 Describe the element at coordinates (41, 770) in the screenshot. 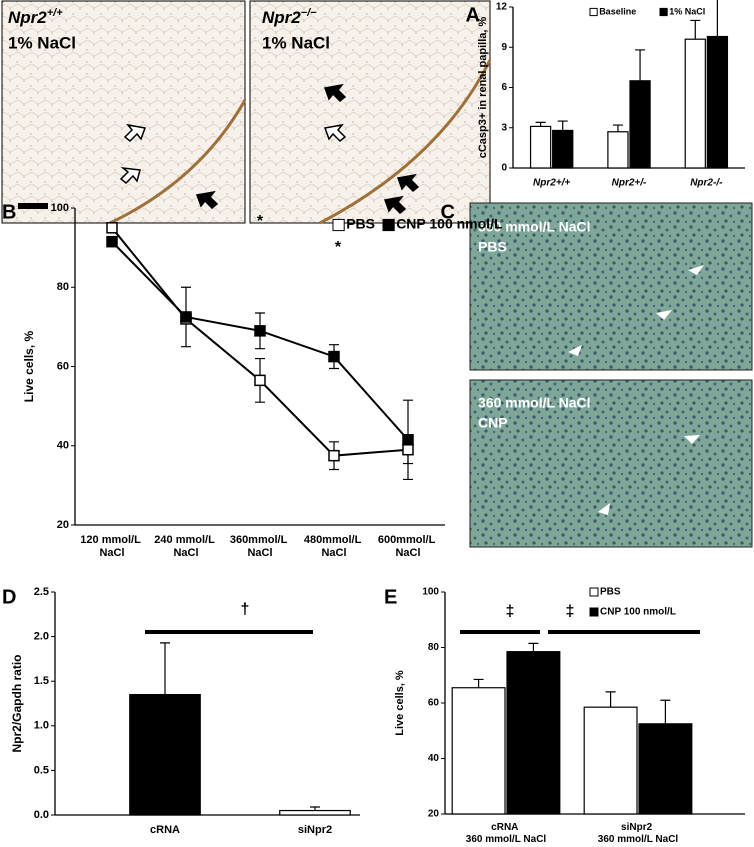

I see `y-tick-label: 0.5` at that location.